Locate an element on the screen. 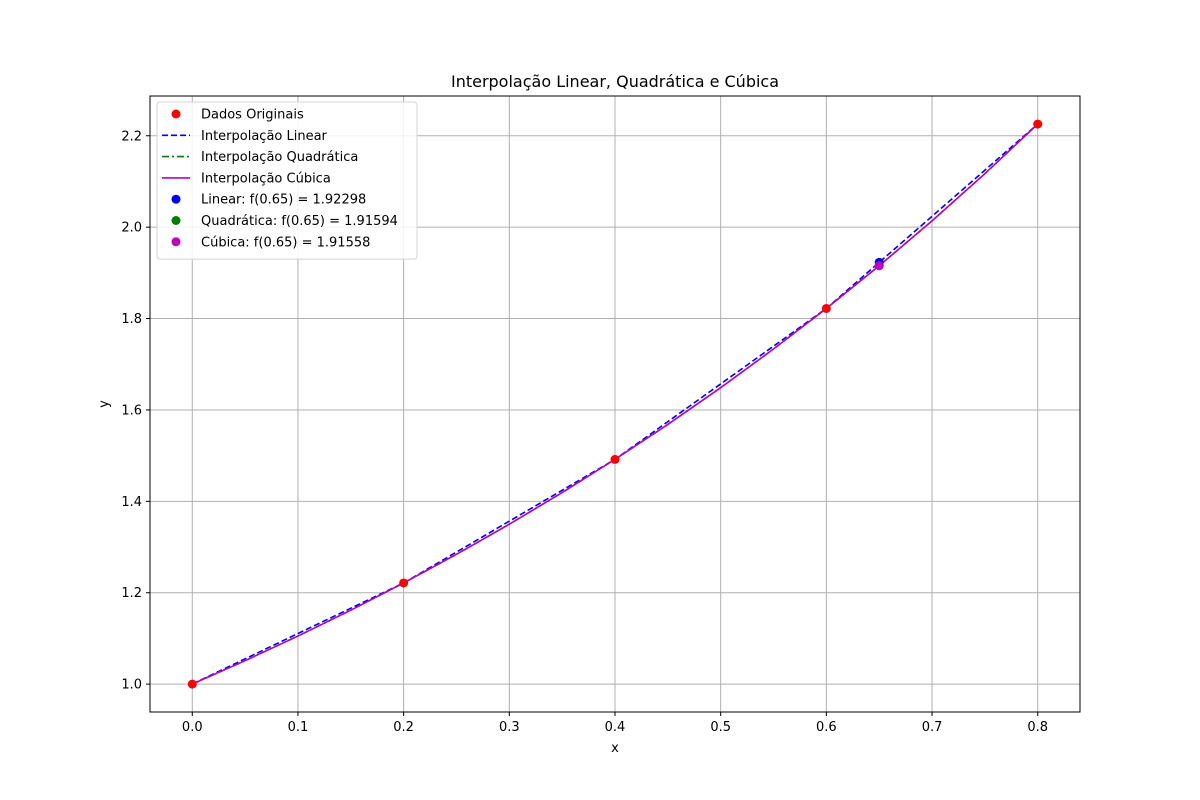 The image size is (1200, 800). y-tick-label: 1.0 is located at coordinates (131, 685).